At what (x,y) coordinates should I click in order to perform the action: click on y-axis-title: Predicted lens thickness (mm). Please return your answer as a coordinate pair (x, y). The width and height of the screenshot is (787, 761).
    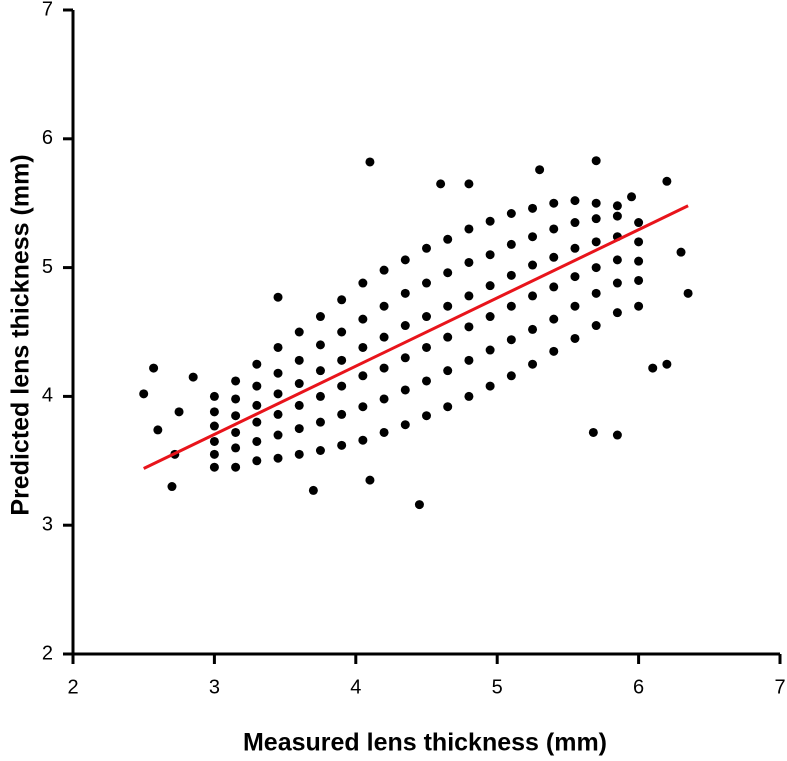
    Looking at the image, I should click on (21, 334).